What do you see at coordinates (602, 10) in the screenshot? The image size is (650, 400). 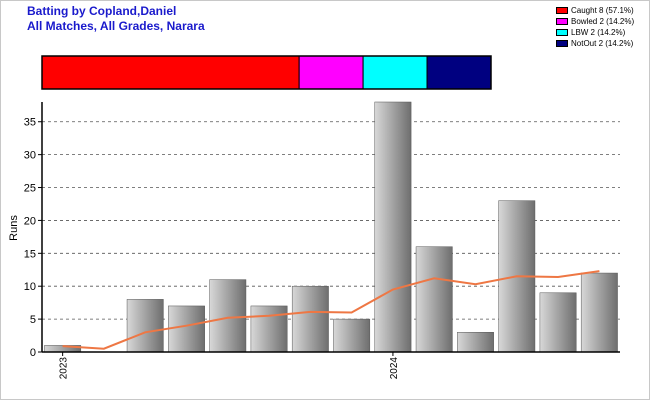 I see `legend-label: Caught 8 (57.1%)` at bounding box center [602, 10].